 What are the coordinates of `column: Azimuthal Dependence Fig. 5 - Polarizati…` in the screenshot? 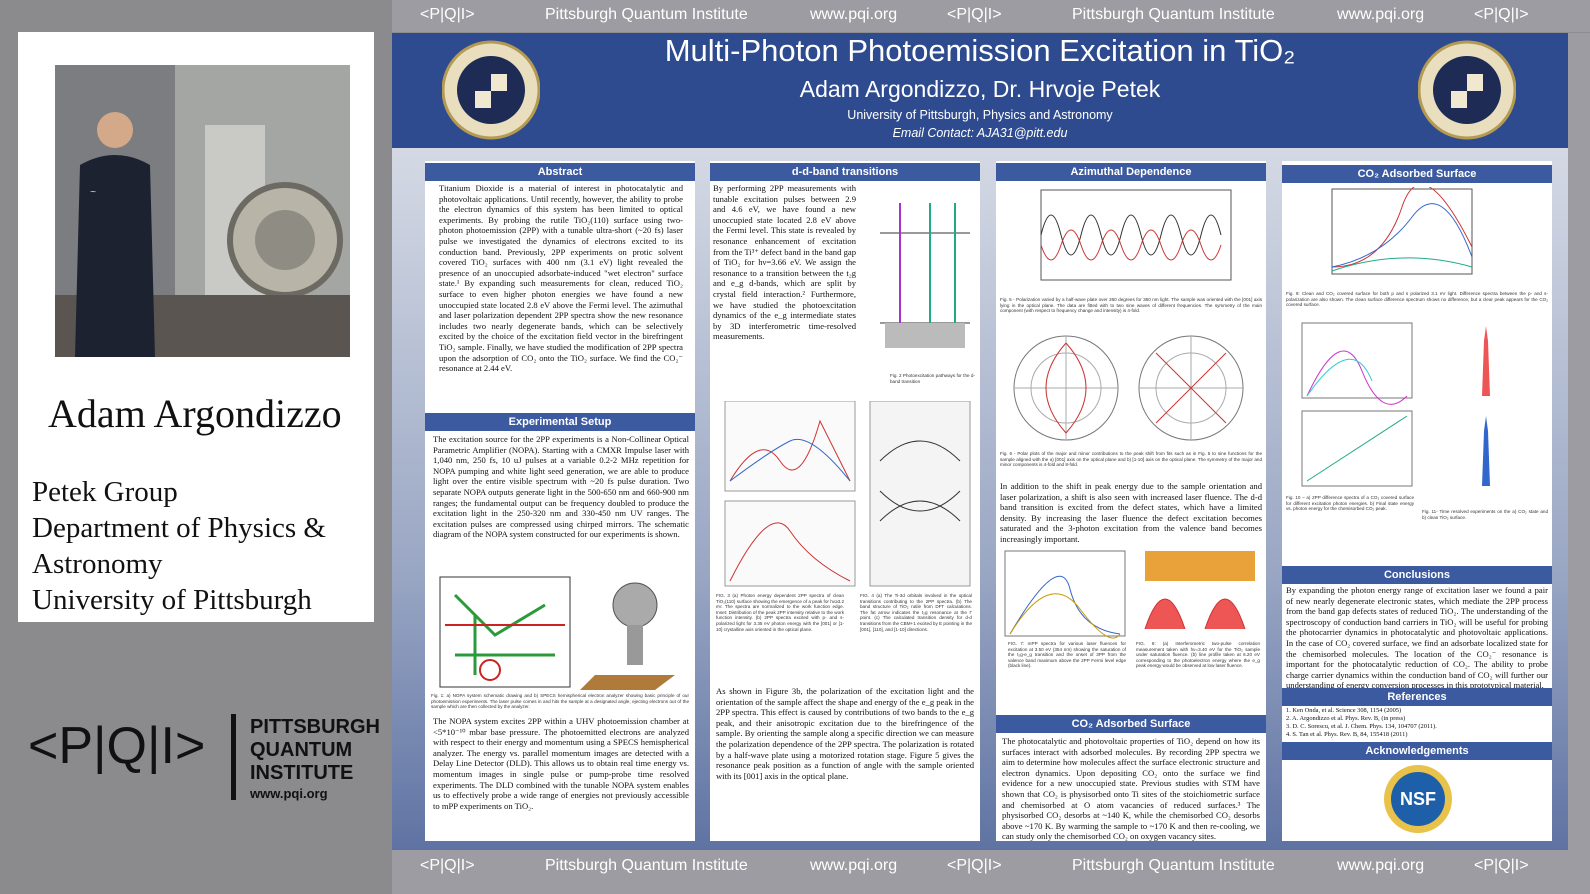 It's located at (1131, 501).